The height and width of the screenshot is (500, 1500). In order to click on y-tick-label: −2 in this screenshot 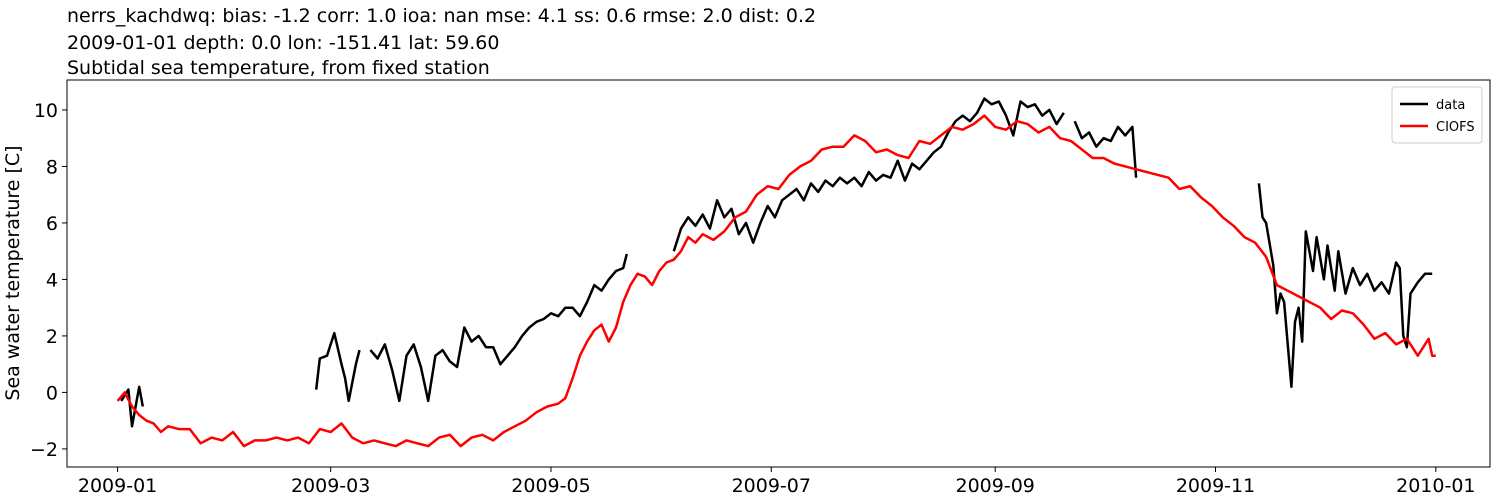, I will do `click(44, 450)`.